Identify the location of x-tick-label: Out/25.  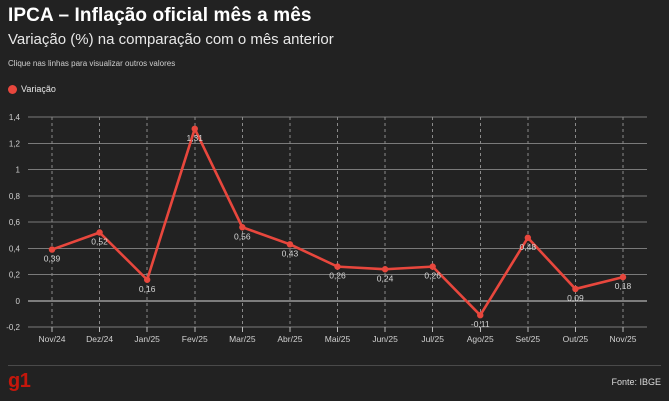
(576, 339).